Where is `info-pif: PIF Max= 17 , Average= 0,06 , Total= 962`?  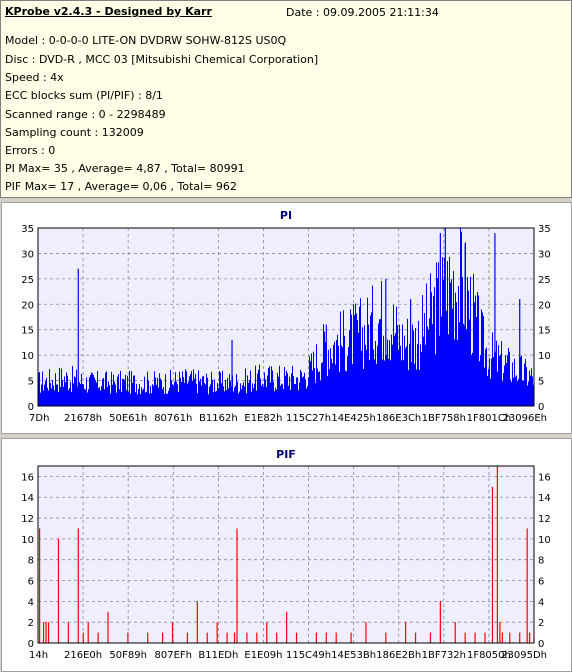 info-pif: PIF Max= 17 , Average= 0,06 , Total= 962 is located at coordinates (121, 186).